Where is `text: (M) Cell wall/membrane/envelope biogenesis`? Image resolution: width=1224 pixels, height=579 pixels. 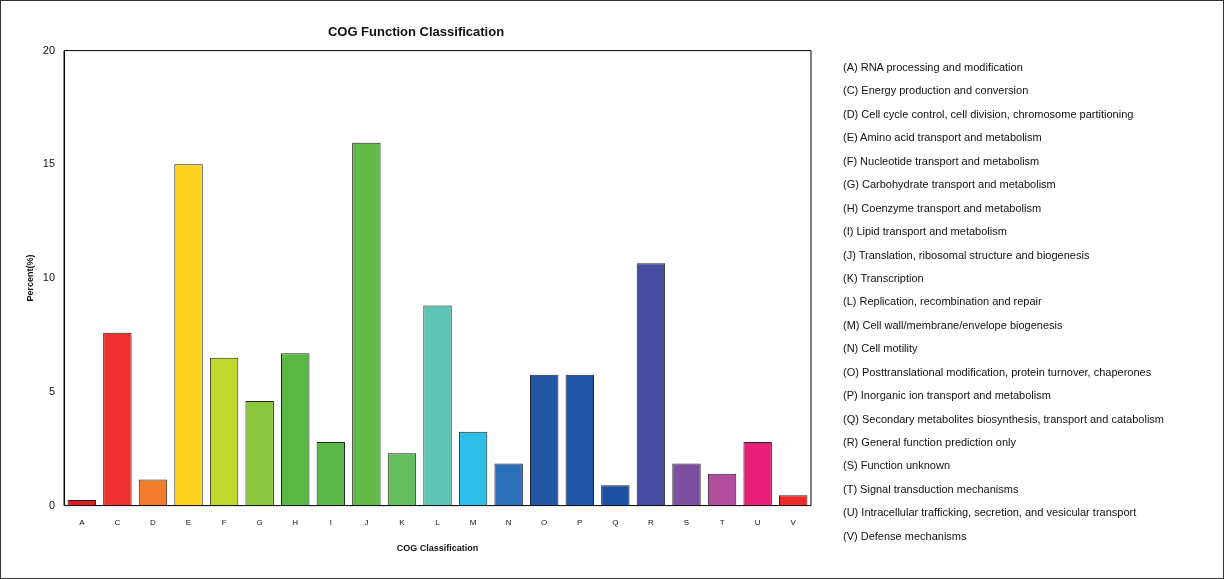 text: (M) Cell wall/membrane/envelope biogenesis is located at coordinates (953, 325).